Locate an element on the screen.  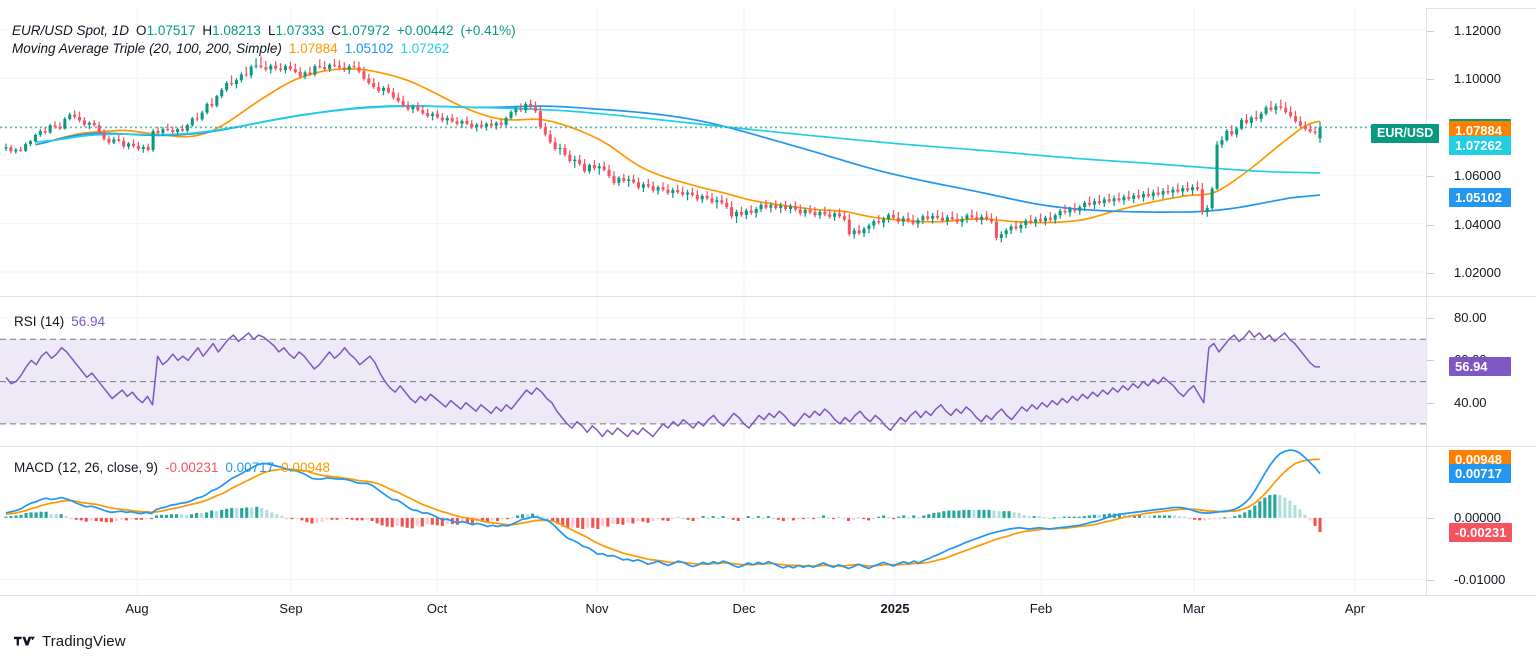
price-axis-tick-label: 1.12000 is located at coordinates (1477, 30).